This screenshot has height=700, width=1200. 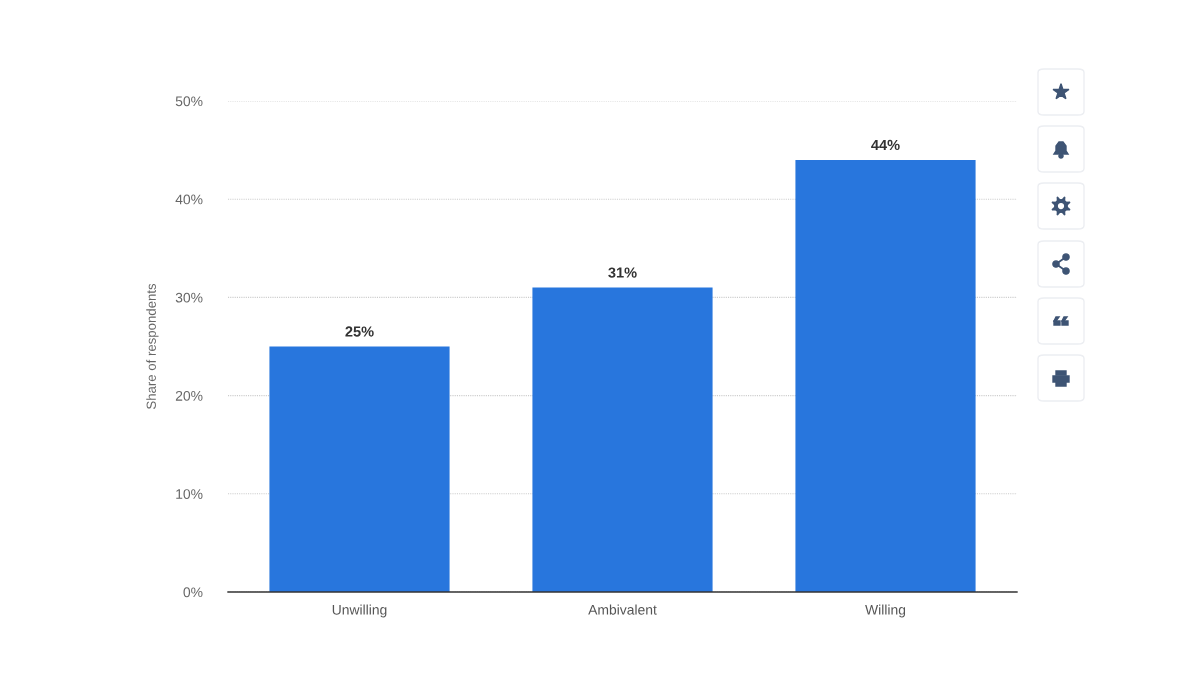 What do you see at coordinates (189, 199) in the screenshot?
I see `y-tick-label: 40%` at bounding box center [189, 199].